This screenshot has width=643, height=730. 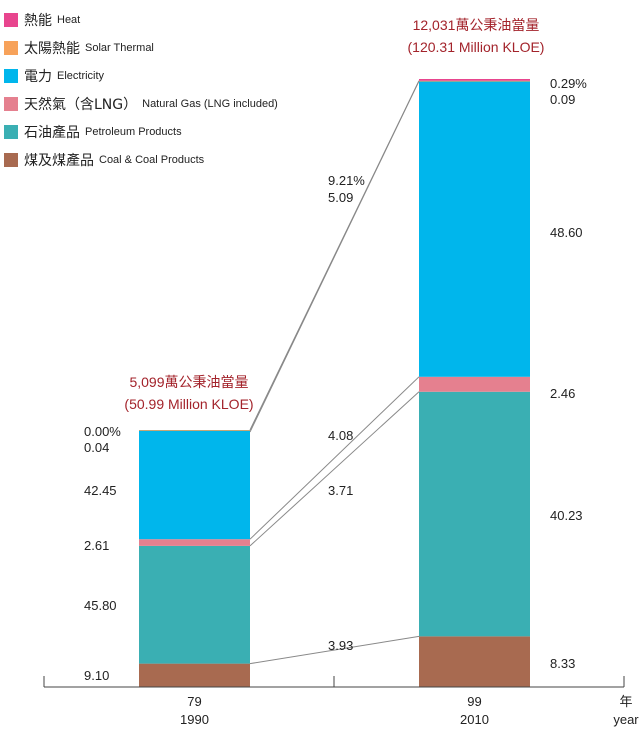 I want to click on legend-item-petroleum: 石油產品 Petroleum Products, so click(x=141, y=132).